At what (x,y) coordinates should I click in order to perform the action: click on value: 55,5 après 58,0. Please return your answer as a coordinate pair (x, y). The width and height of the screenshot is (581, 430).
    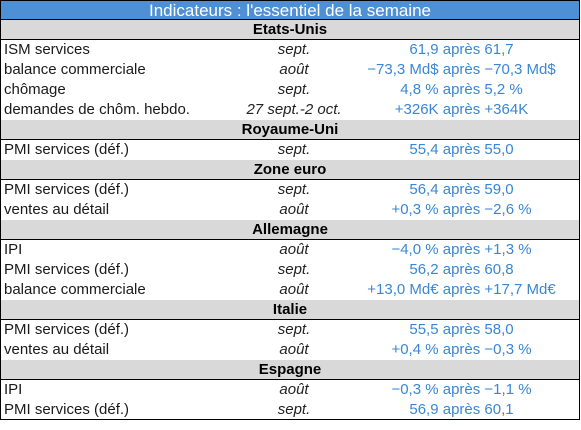
    Looking at the image, I should click on (461, 329).